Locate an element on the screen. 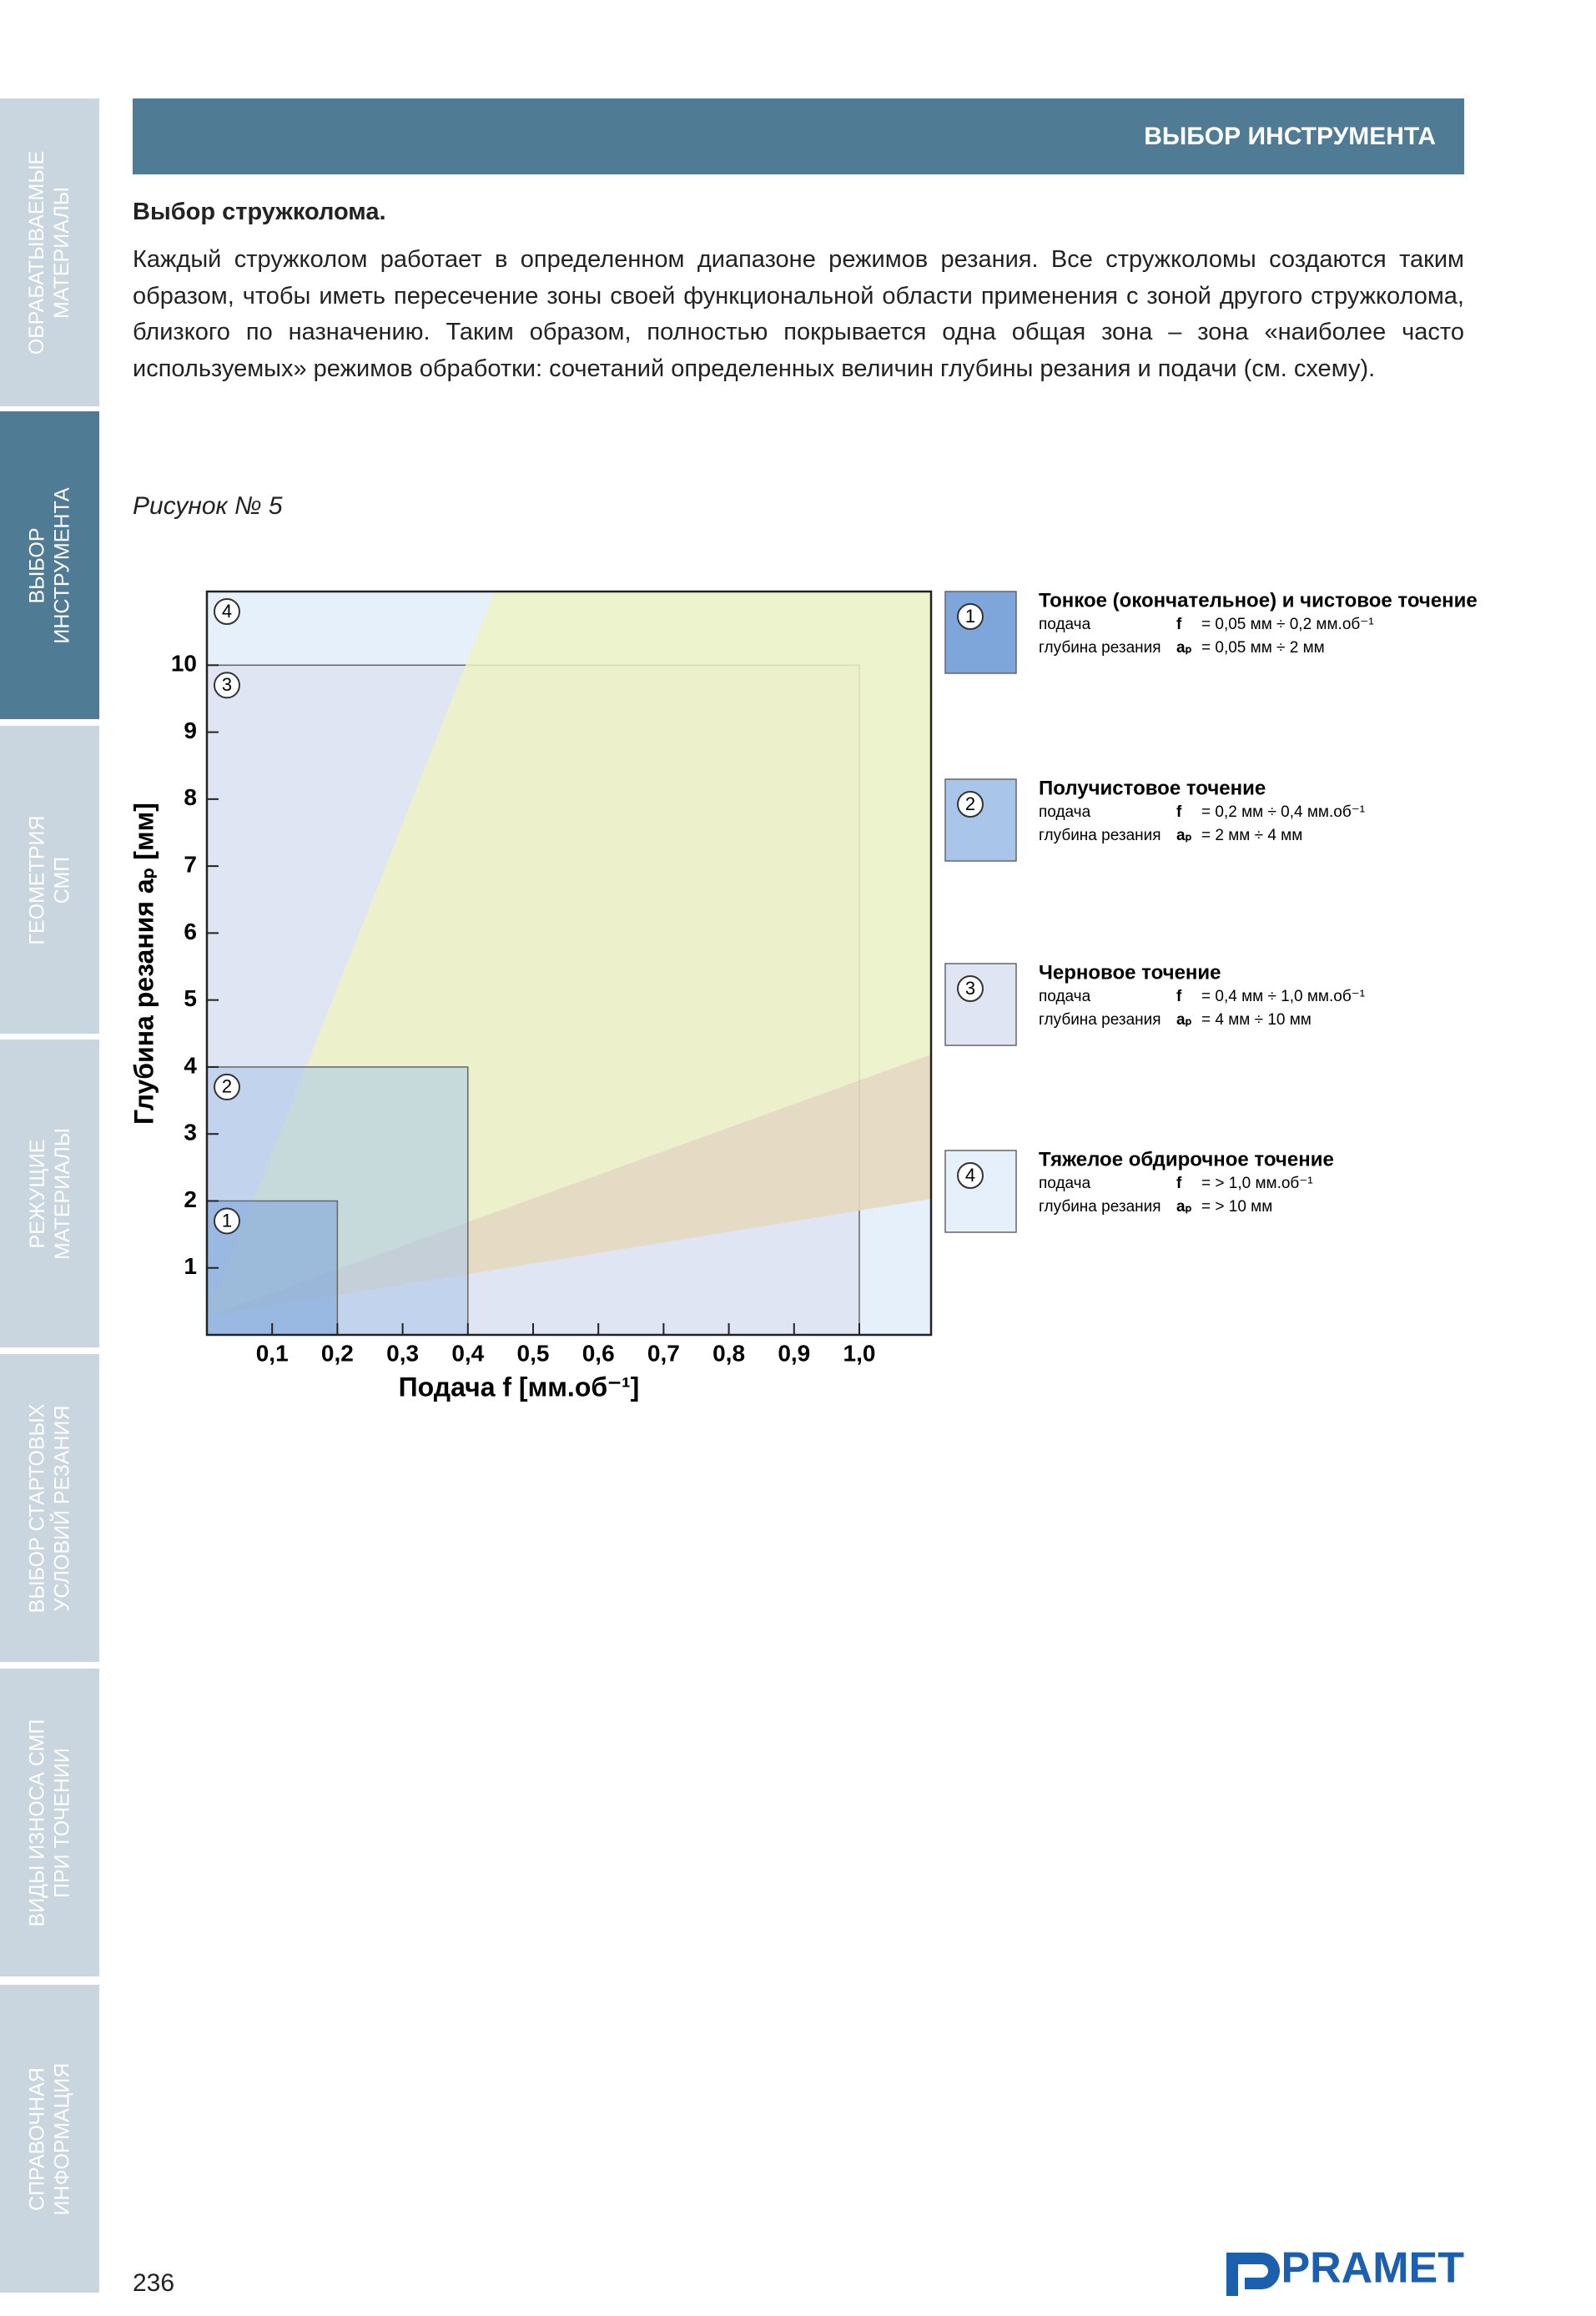 Image resolution: width=1596 pixels, height=2316 pixels. y-axis-label: Глубина резания aₚ [мм] is located at coordinates (143, 964).